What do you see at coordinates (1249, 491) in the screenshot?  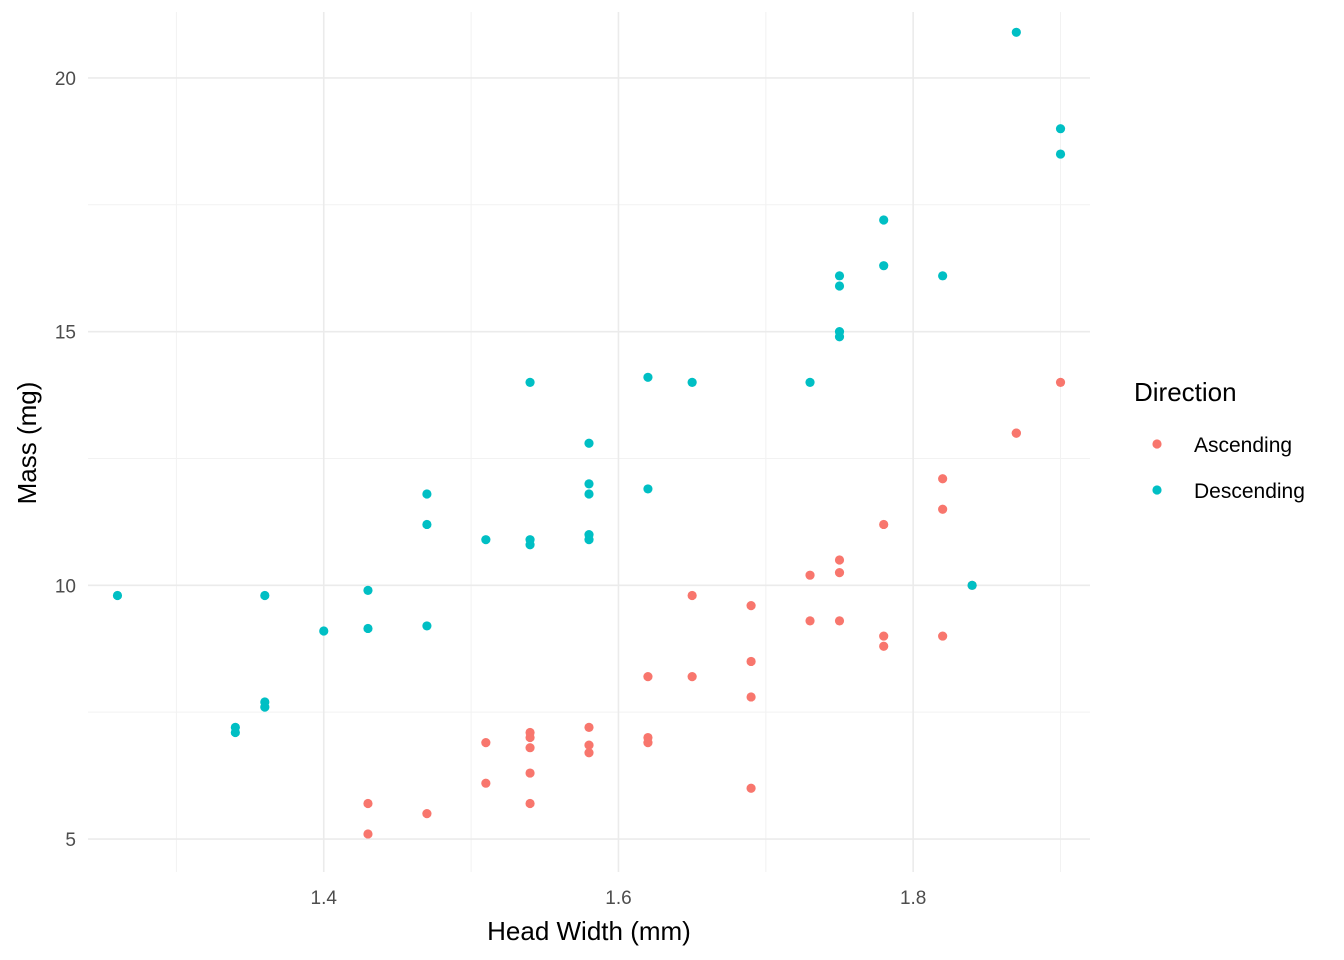 I see `legend-label-descending: Descending` at bounding box center [1249, 491].